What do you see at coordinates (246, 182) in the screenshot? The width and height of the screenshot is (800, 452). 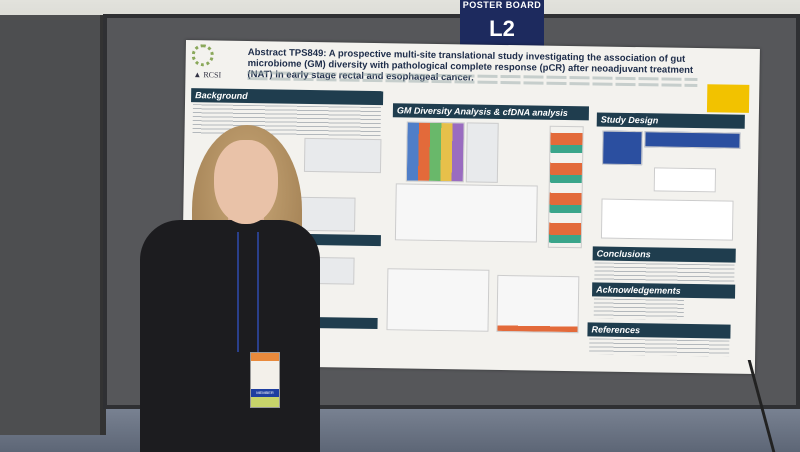 I see `person-face` at bounding box center [246, 182].